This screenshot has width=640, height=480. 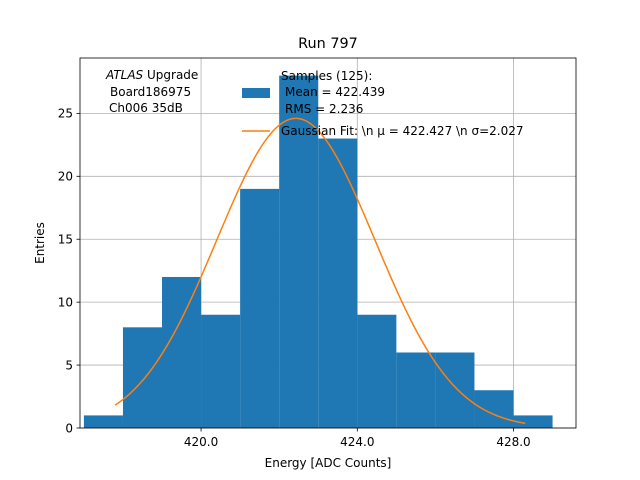 What do you see at coordinates (65, 240) in the screenshot?
I see `y-tick-label-3: 15` at bounding box center [65, 240].